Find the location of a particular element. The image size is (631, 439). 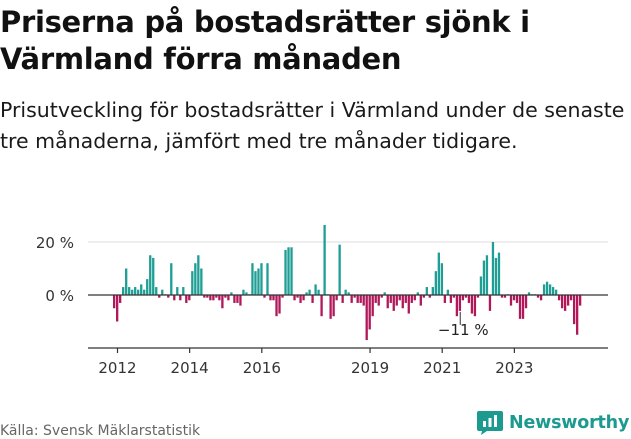

y-tick-label: 0 % is located at coordinates (59, 296).